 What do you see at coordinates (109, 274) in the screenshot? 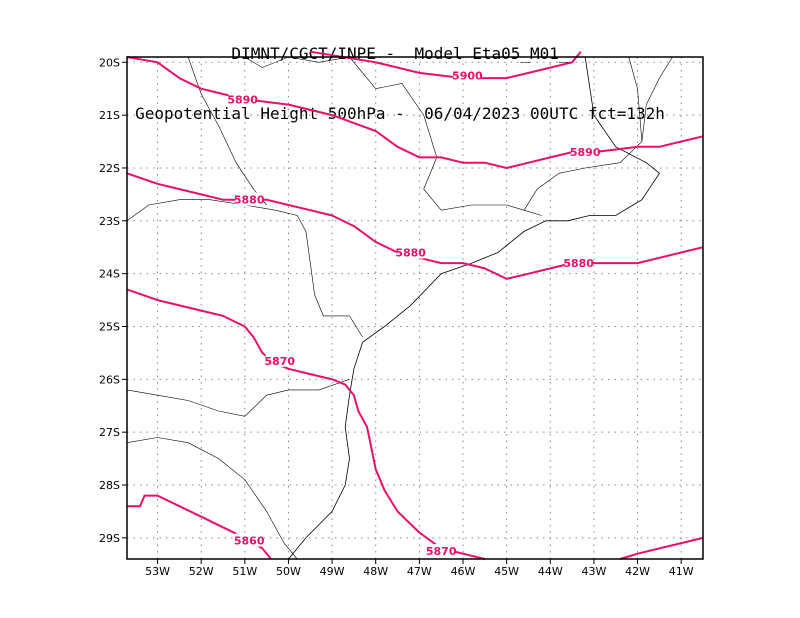
I see `y-tick-label: 24S` at bounding box center [109, 274].